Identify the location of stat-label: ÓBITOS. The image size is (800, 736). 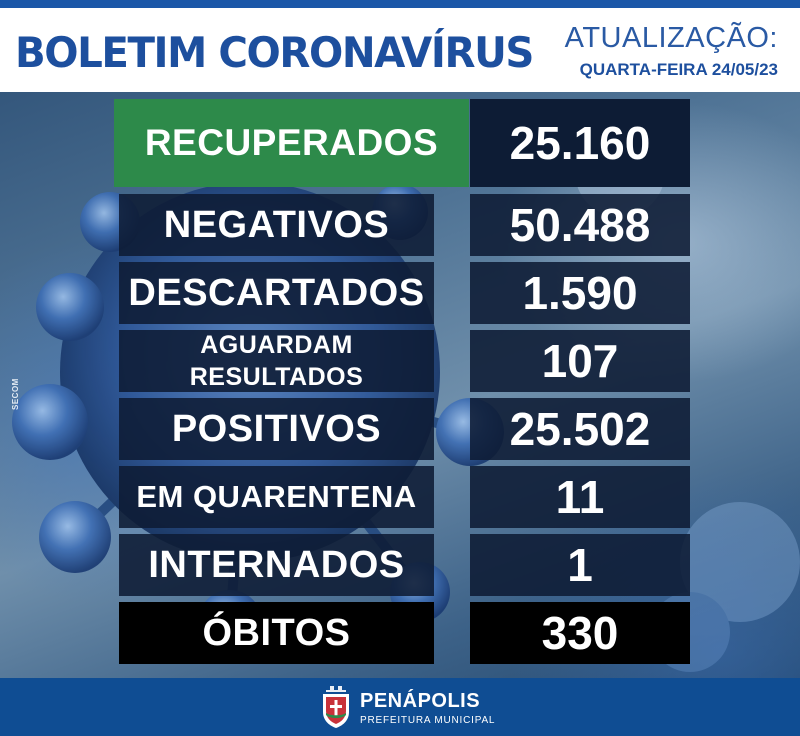
(276, 633).